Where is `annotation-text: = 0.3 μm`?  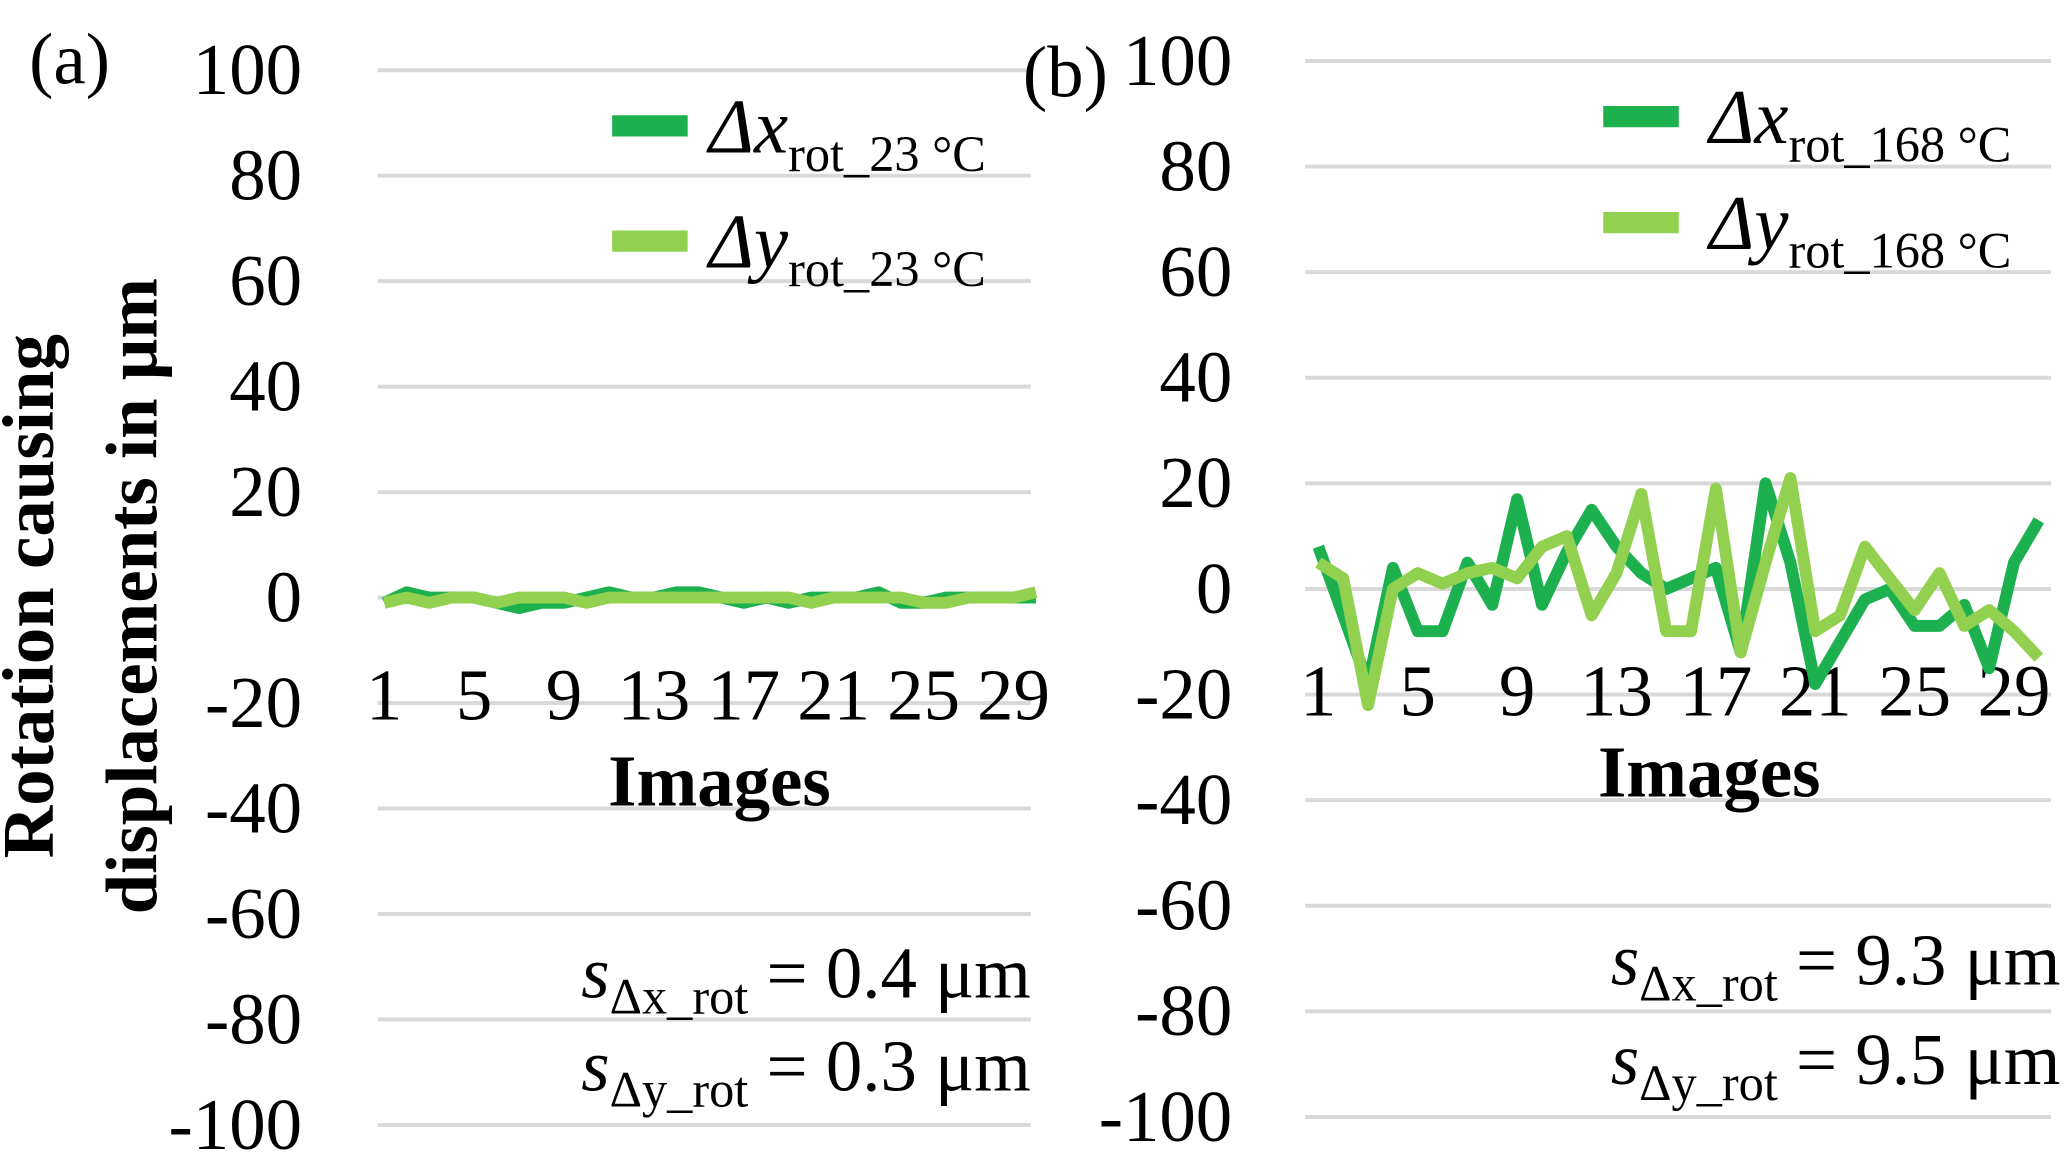 annotation-text: = 0.3 μm is located at coordinates (889, 1065).